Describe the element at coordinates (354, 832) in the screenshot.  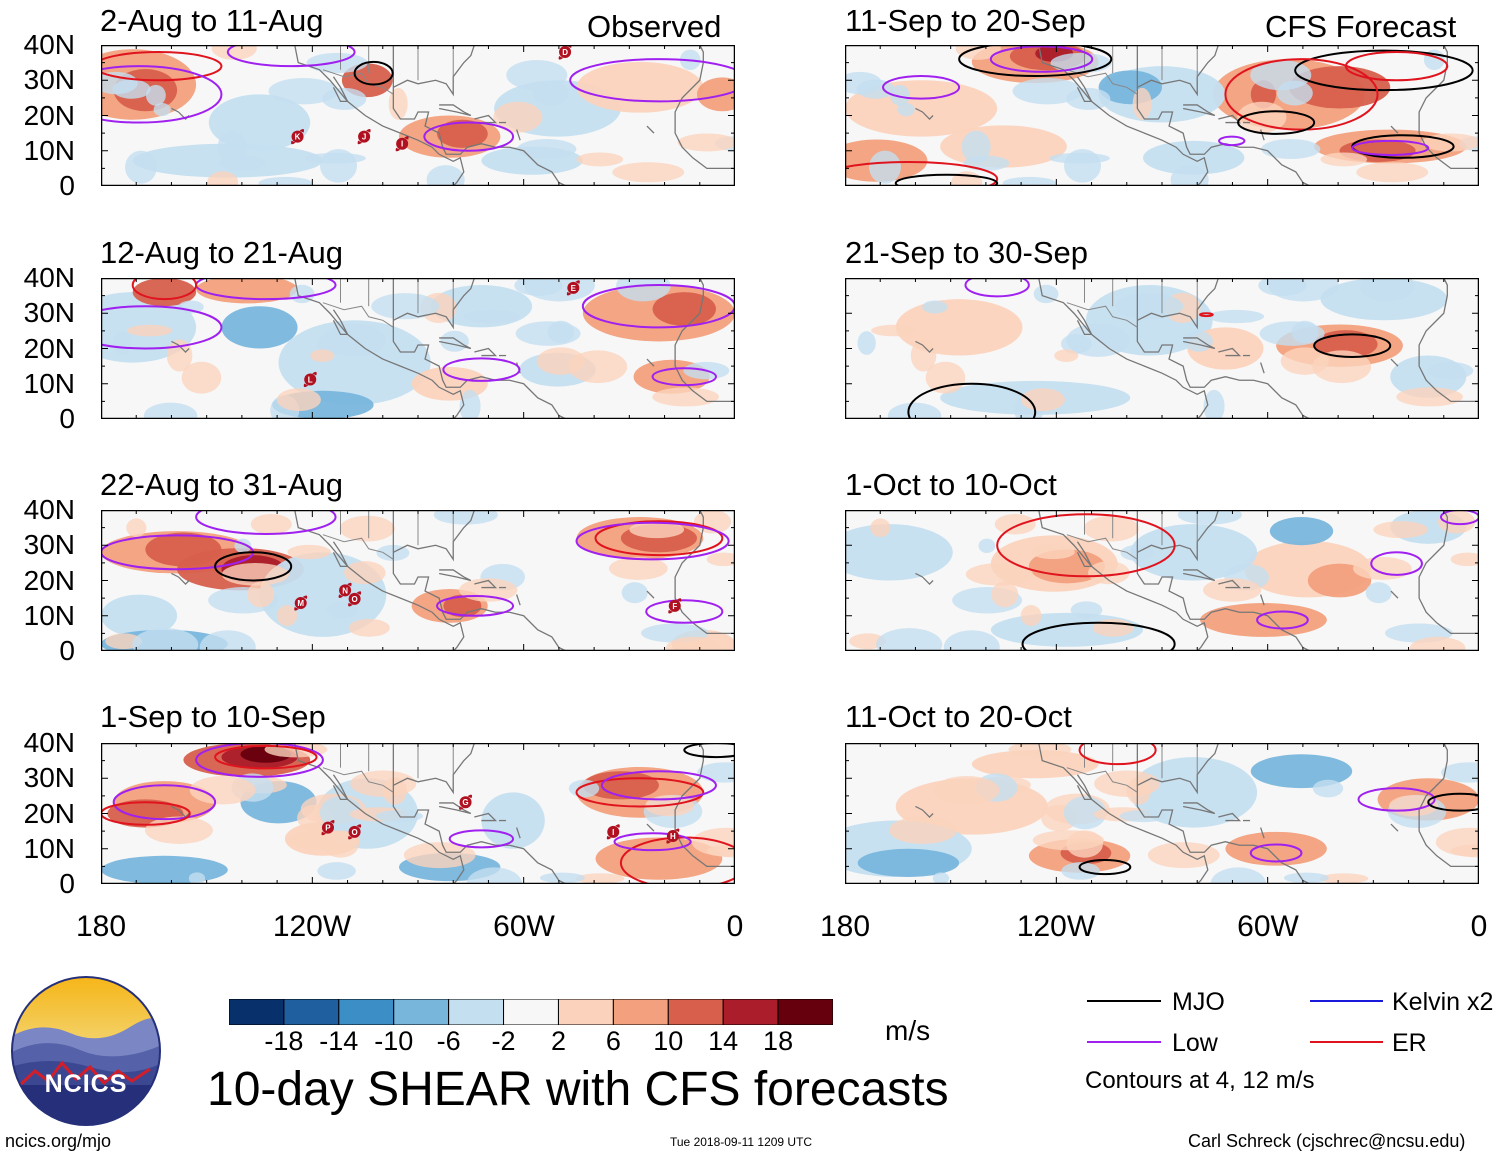
I see `storm-letter: O` at that location.